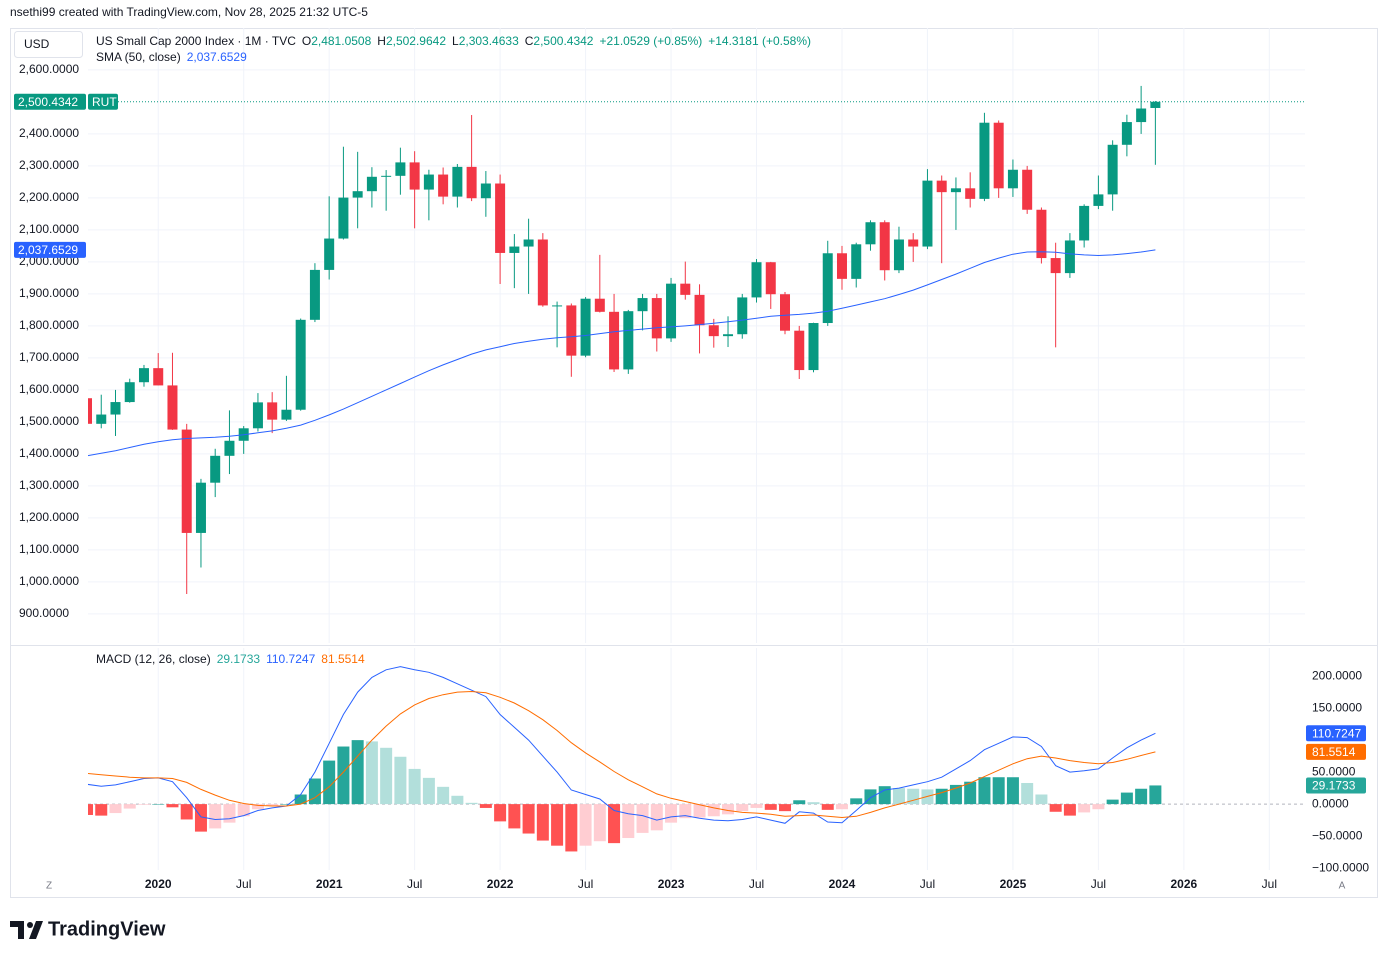 The image size is (1388, 959). What do you see at coordinates (49, 229) in the screenshot?
I see `y-tick-label: 2,100.0000` at bounding box center [49, 229].